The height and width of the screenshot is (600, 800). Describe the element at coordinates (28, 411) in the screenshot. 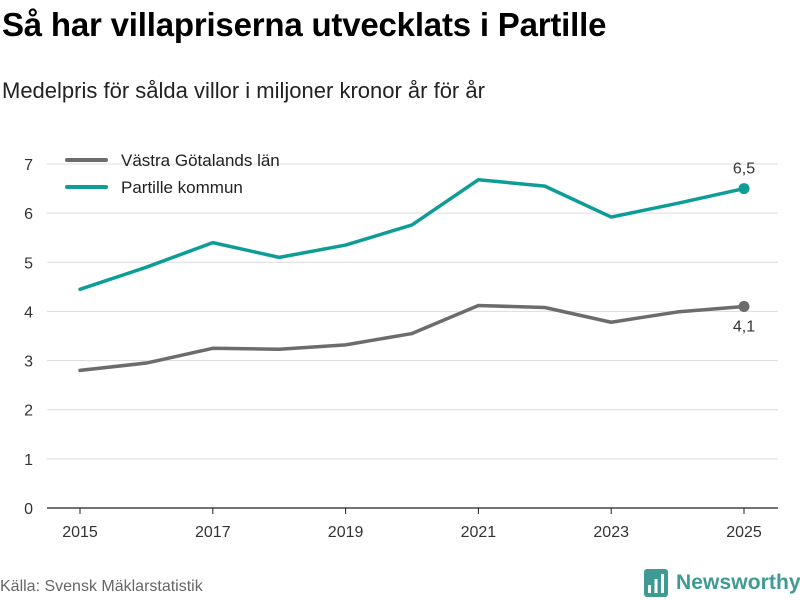

I see `y-tick-label: 2` at that location.